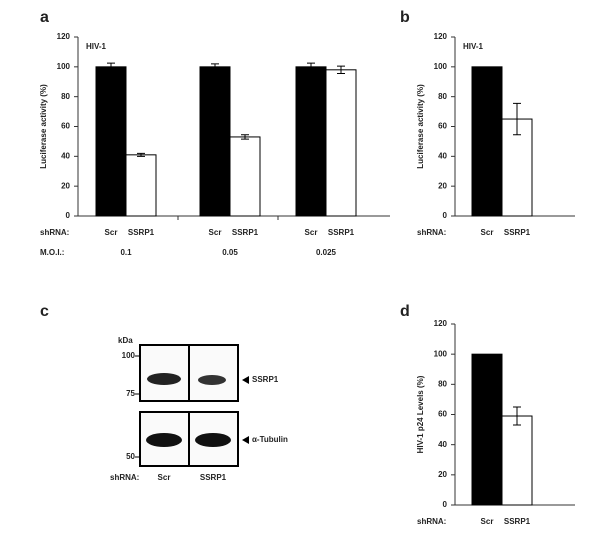 This screenshot has width=600, height=539. I want to click on panel-label: d, so click(405, 311).